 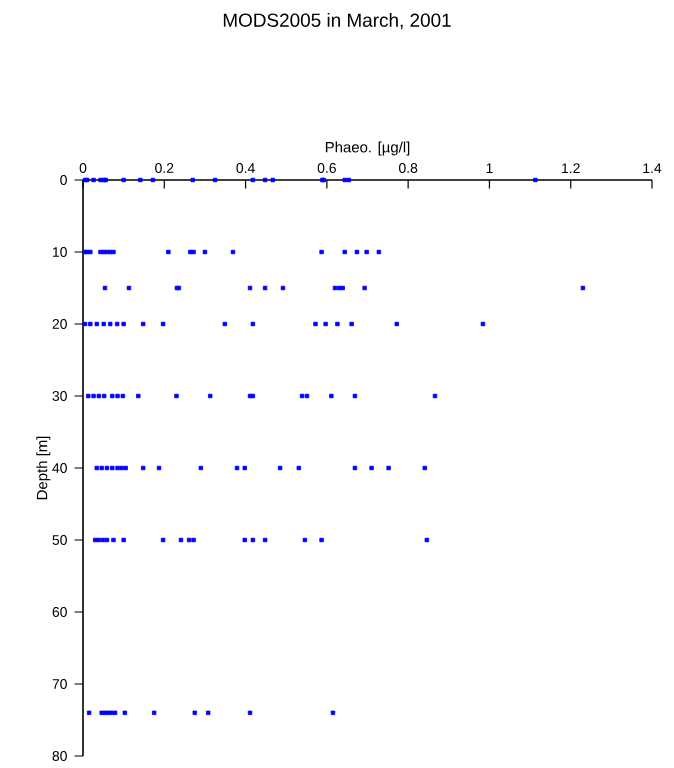 I want to click on chart-title: MODS2005 in March, 2001, so click(x=337, y=21).